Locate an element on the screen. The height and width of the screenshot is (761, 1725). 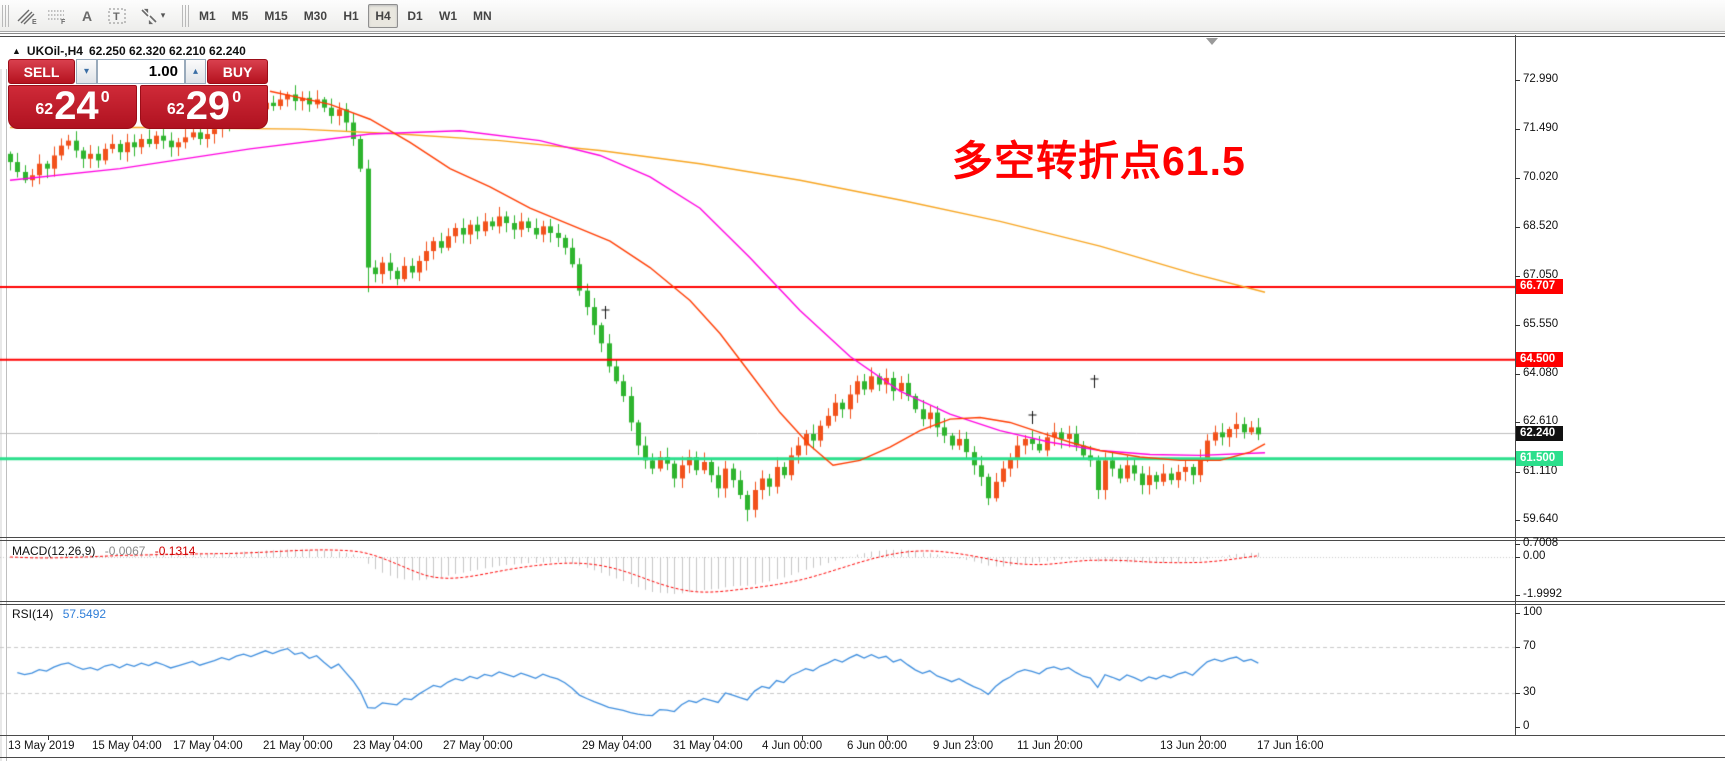
timeframe-button-w1: W1 is located at coordinates (448, 15).